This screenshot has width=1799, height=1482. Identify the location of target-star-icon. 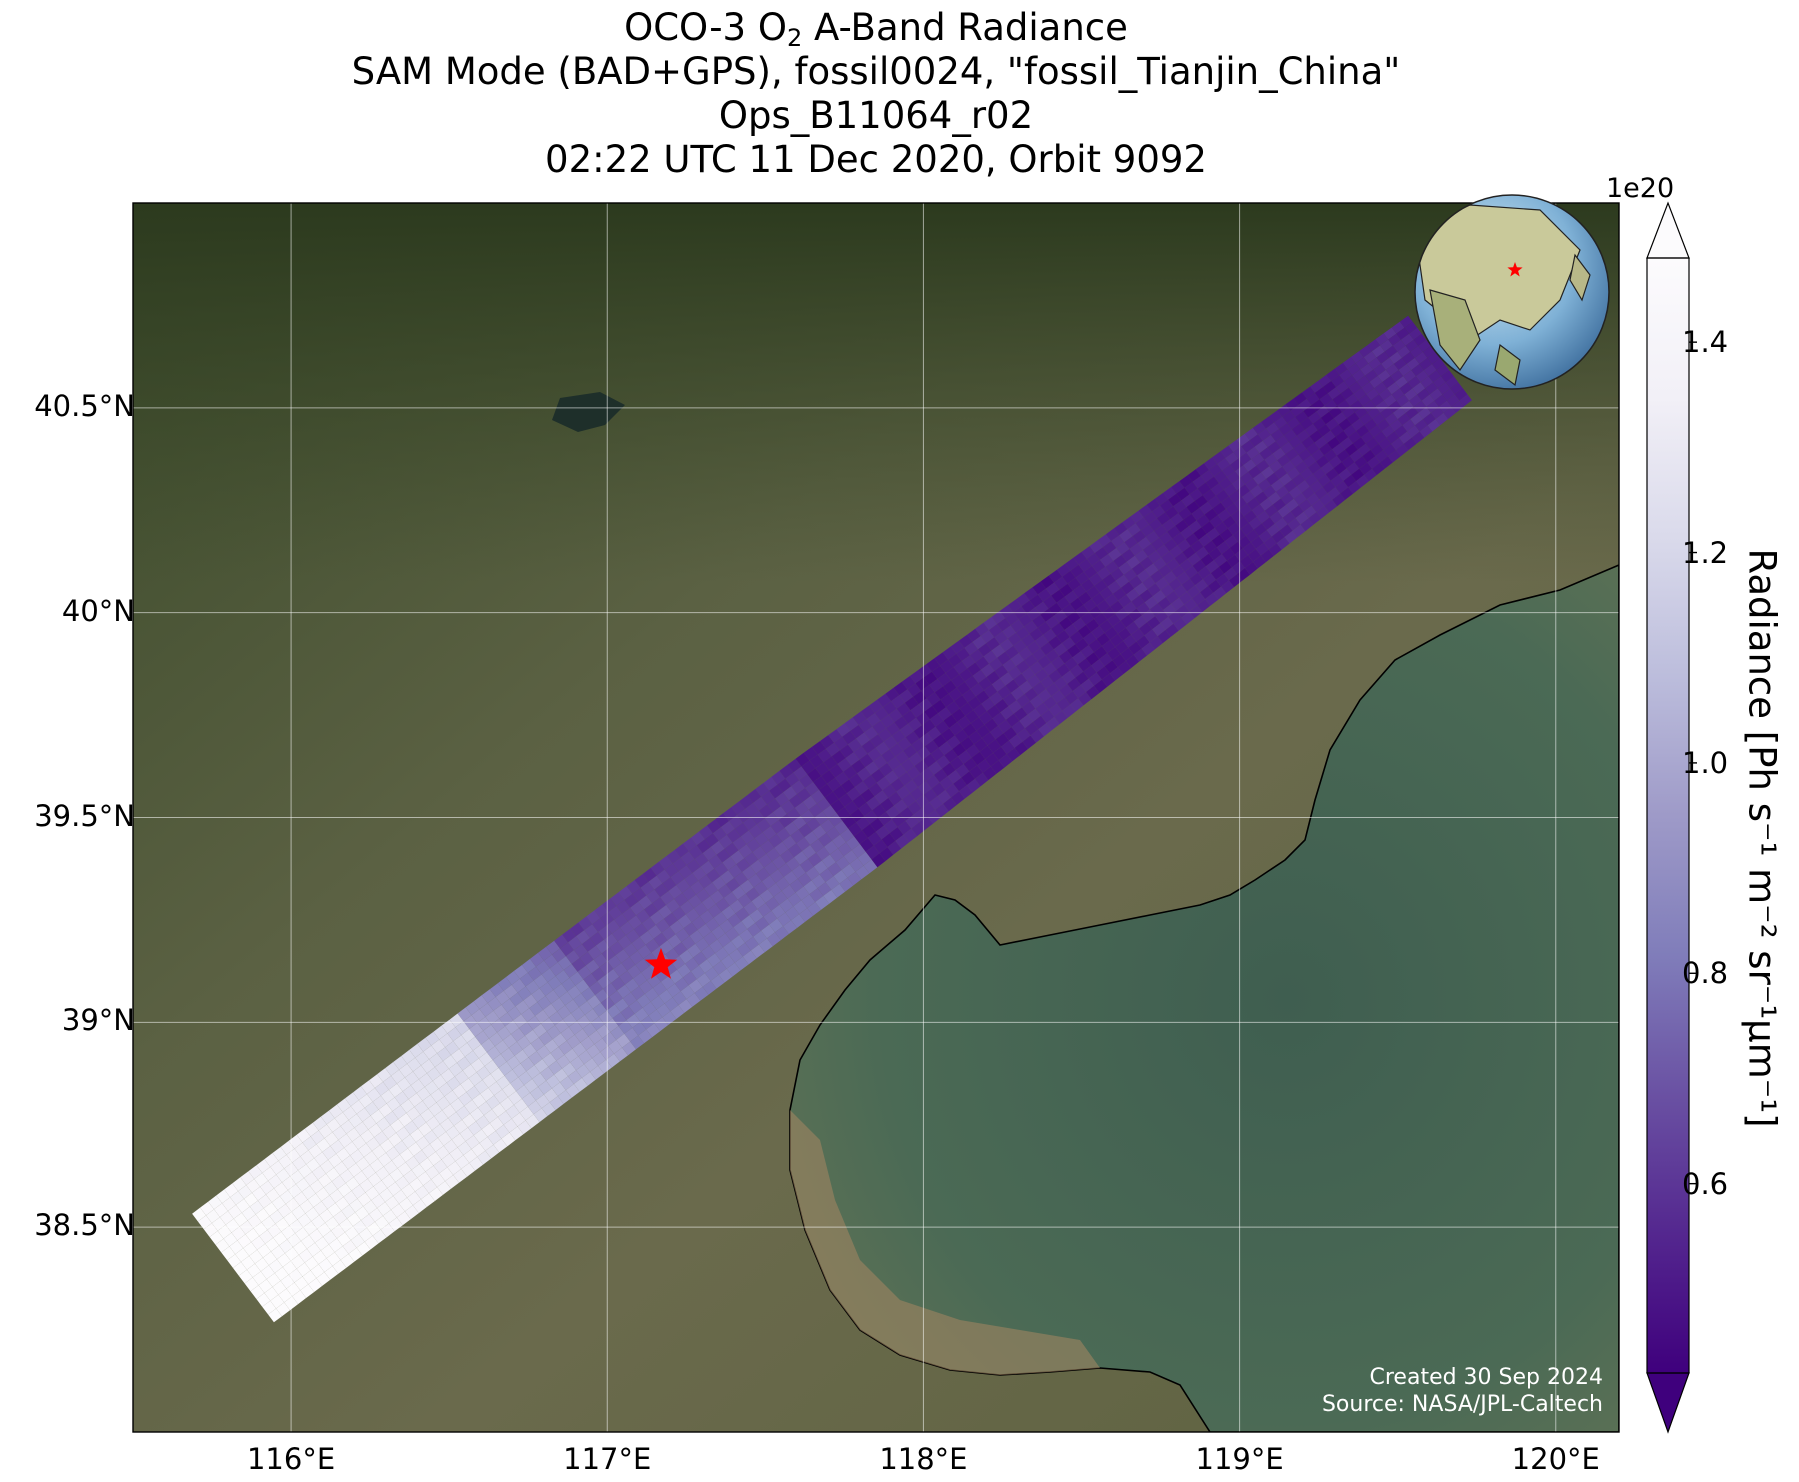
(661, 963).